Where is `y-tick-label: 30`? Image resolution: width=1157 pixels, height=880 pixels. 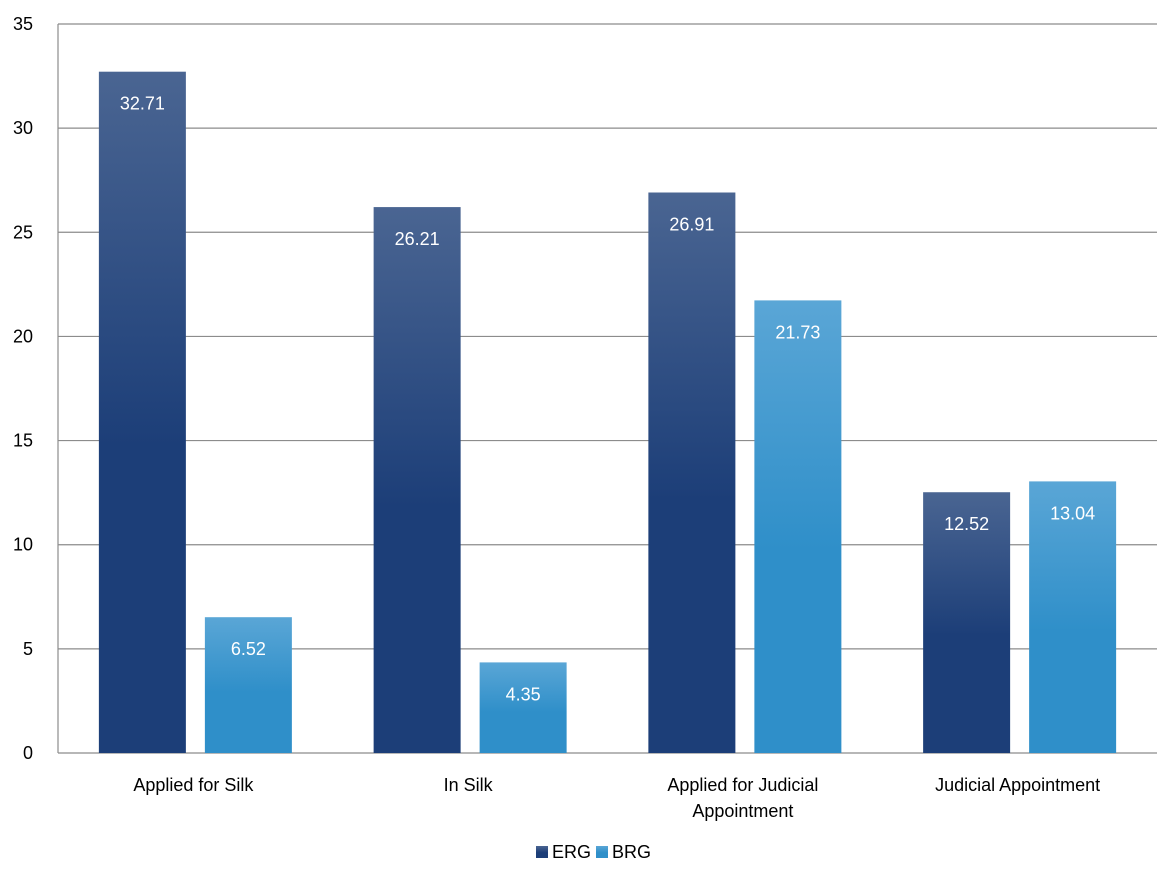
y-tick-label: 30 is located at coordinates (23, 128).